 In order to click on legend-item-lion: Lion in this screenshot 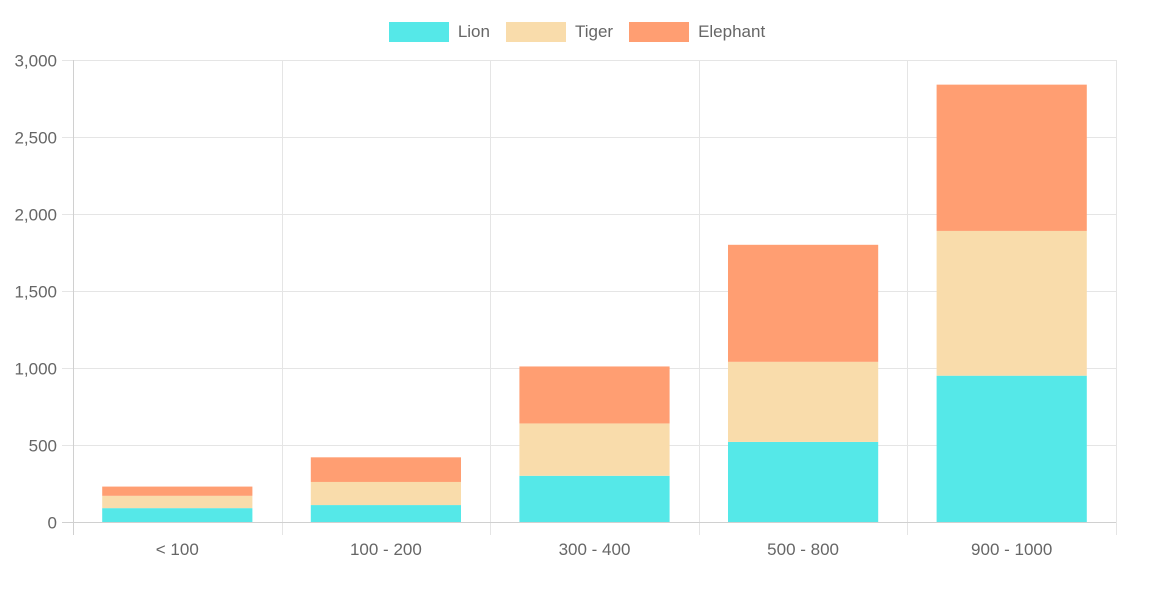, I will do `click(439, 32)`.